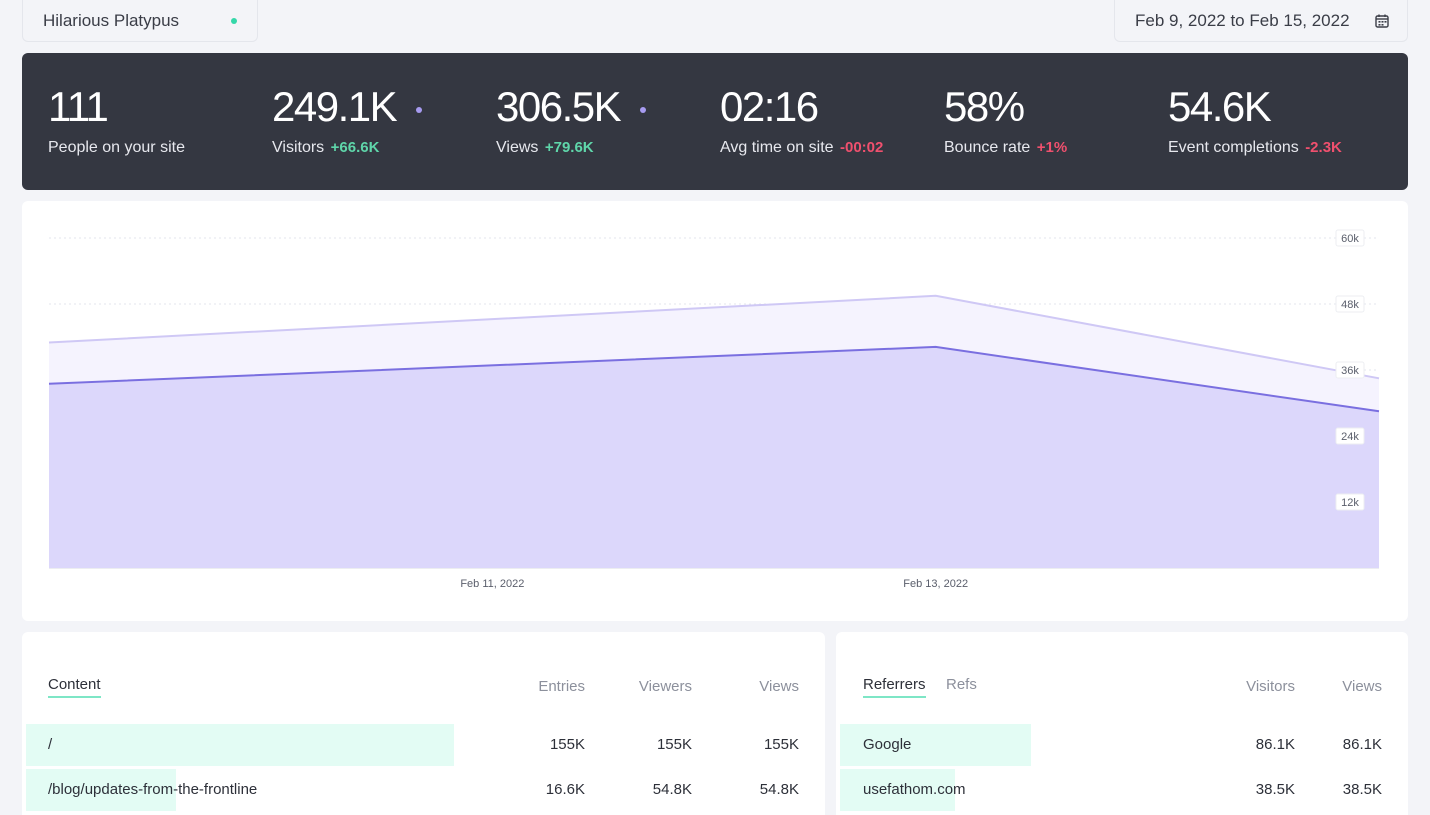 The image size is (1430, 815). Describe the element at coordinates (569, 147) in the screenshot. I see `stat-delta: +79.6K` at that location.